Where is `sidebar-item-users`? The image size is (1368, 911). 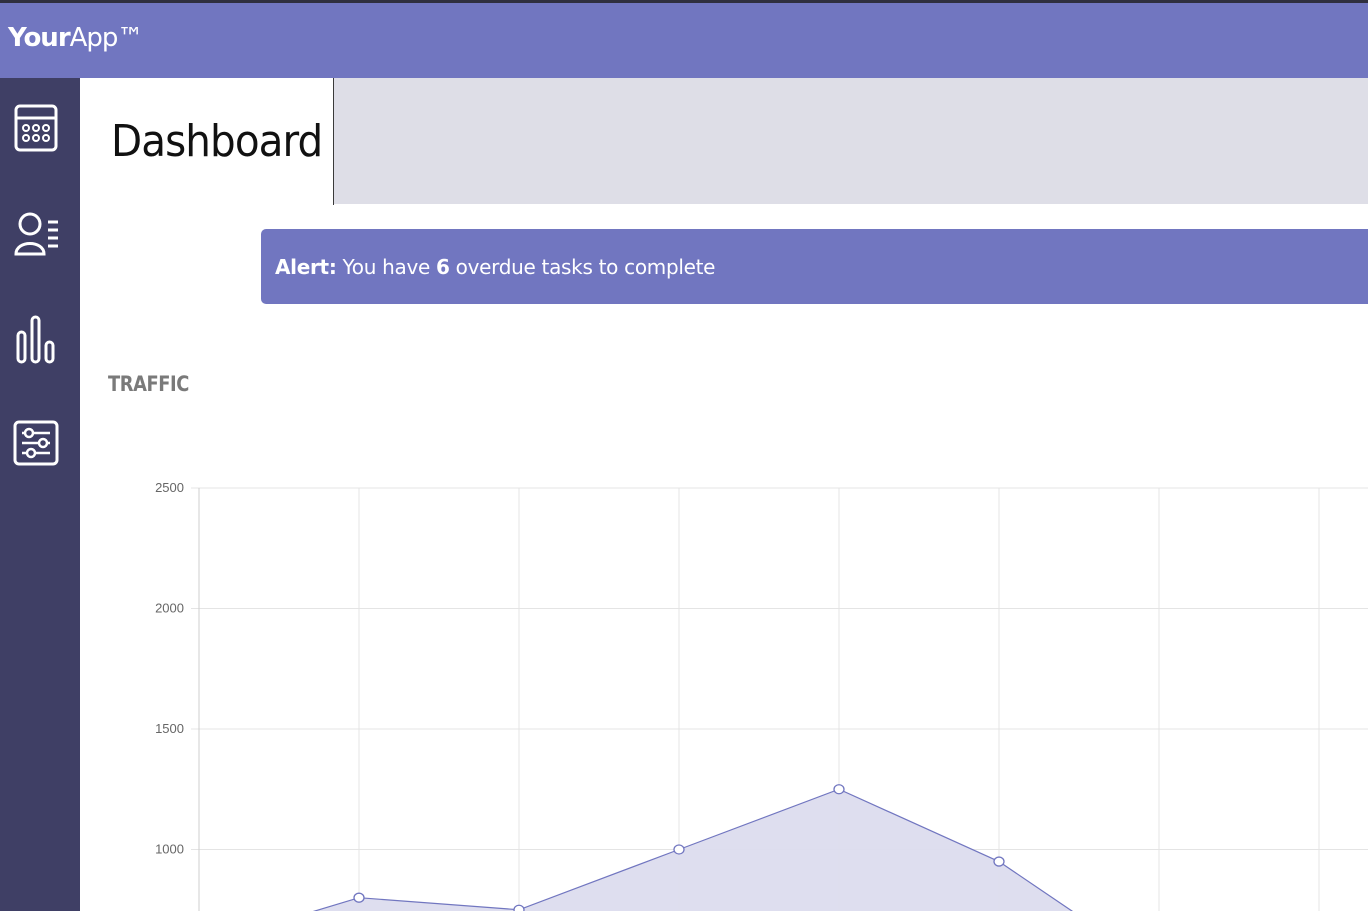
sidebar-item-users is located at coordinates (36, 236).